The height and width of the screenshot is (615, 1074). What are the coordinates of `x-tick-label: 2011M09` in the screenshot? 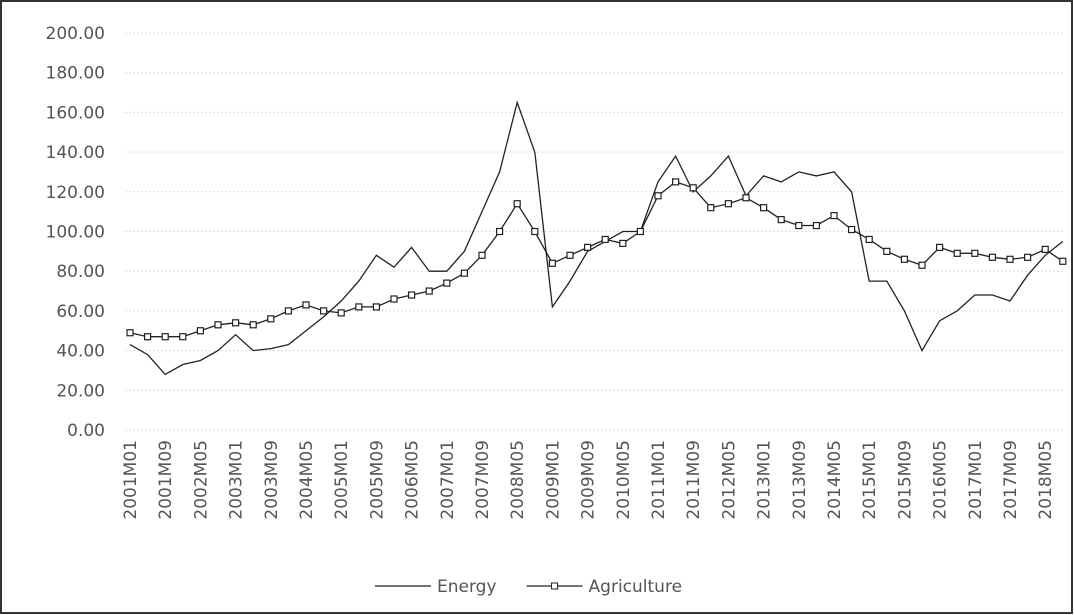 It's located at (694, 480).